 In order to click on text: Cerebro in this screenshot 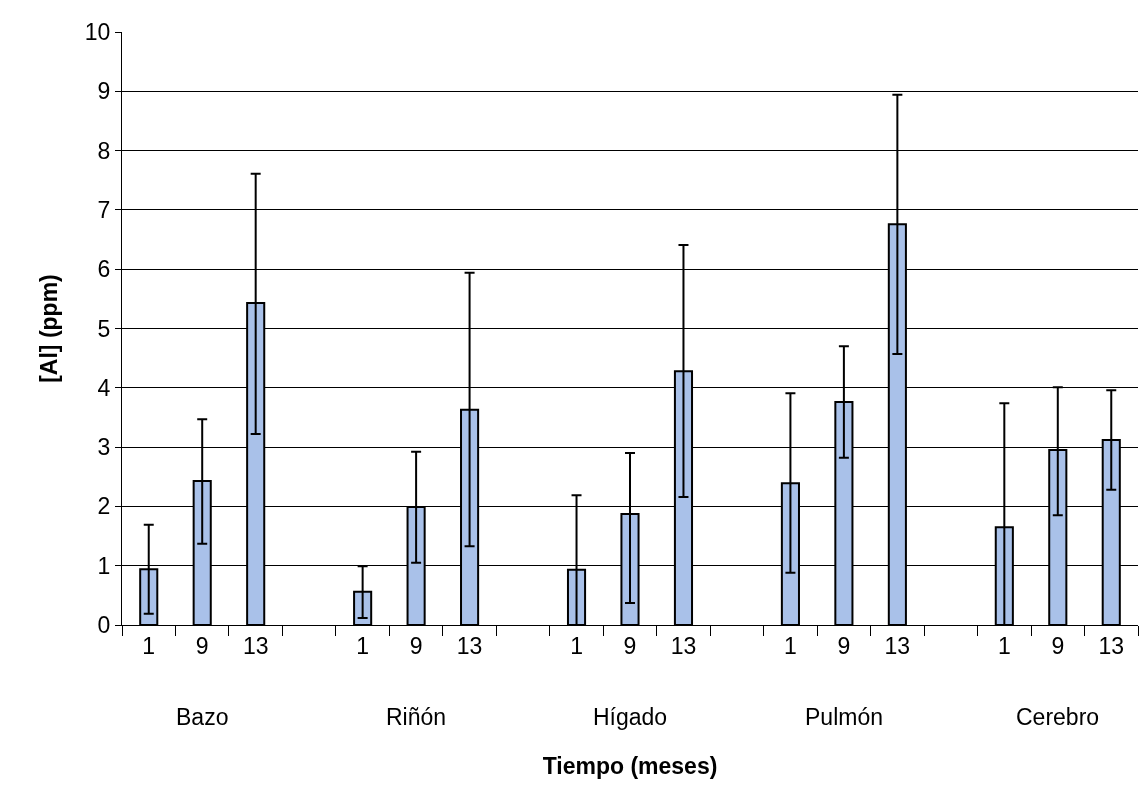, I will do `click(1058, 717)`.